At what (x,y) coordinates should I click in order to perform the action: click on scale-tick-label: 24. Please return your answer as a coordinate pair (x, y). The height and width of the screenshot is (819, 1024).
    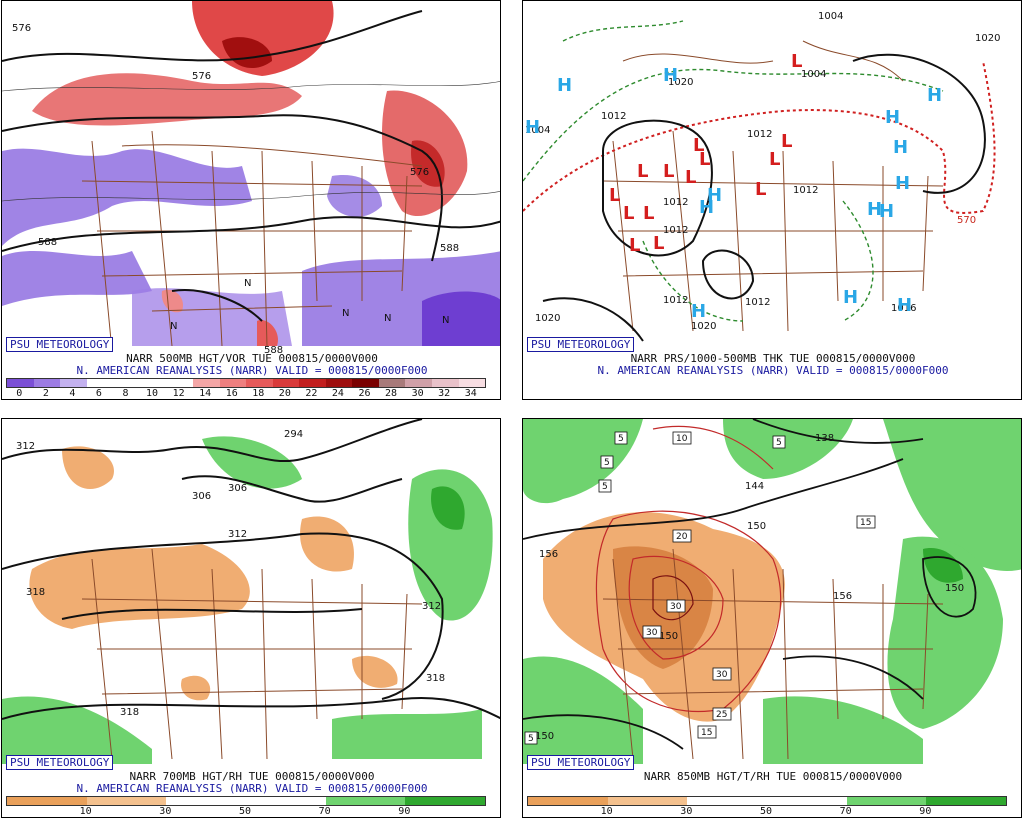
    Looking at the image, I should click on (337, 393).